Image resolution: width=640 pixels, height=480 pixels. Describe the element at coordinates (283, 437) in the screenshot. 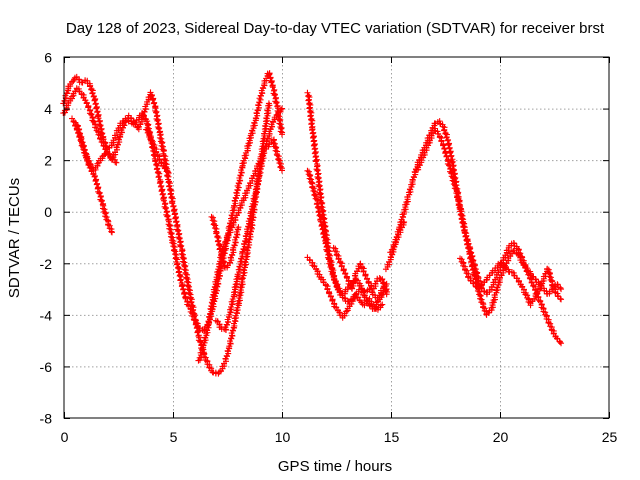

I see `x-tick-label: 10` at that location.